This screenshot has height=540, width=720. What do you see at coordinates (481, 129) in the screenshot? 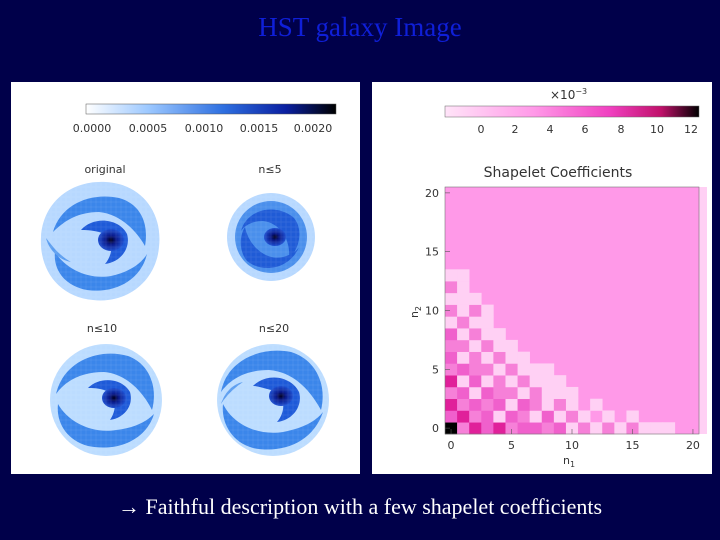
I see `right-colorbar-tick: 0` at bounding box center [481, 129].